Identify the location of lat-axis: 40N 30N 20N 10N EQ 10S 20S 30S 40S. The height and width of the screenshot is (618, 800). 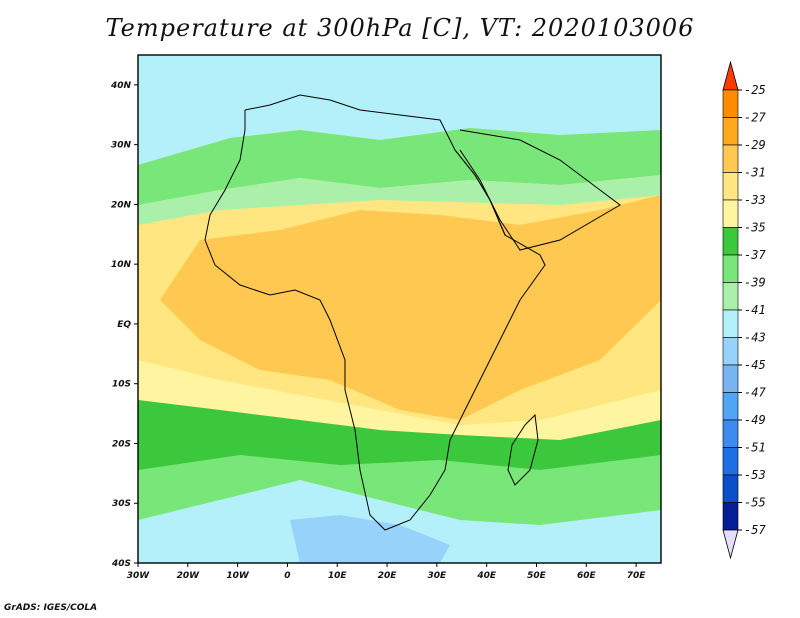
(124, 325).